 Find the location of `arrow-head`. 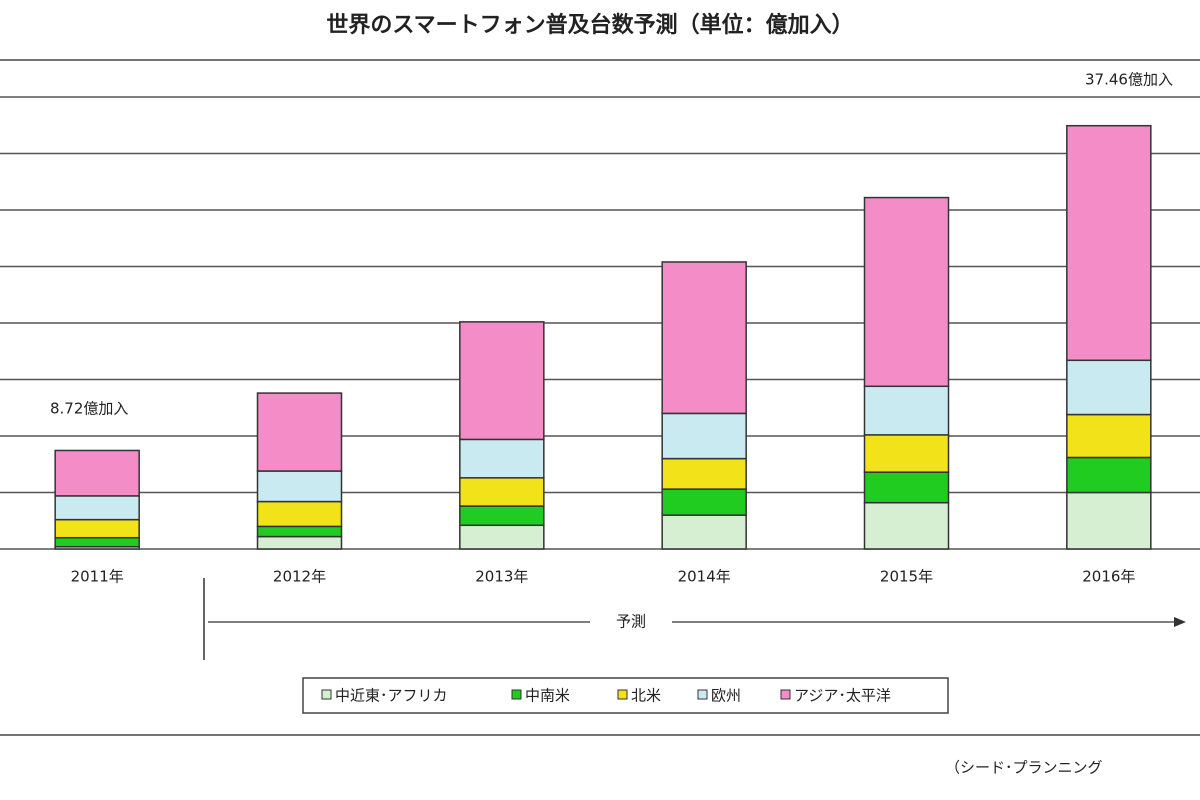

arrow-head is located at coordinates (1180, 622).